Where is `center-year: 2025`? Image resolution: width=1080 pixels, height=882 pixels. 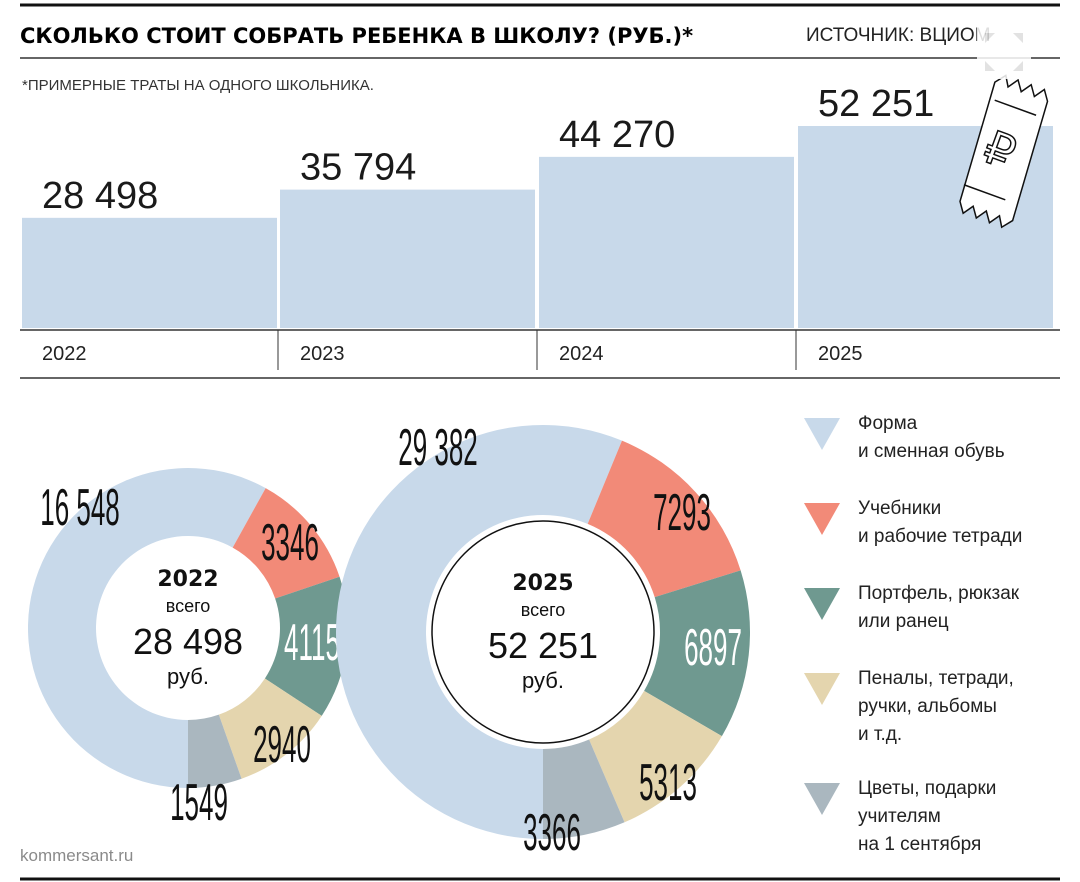
center-year: 2025 is located at coordinates (542, 583).